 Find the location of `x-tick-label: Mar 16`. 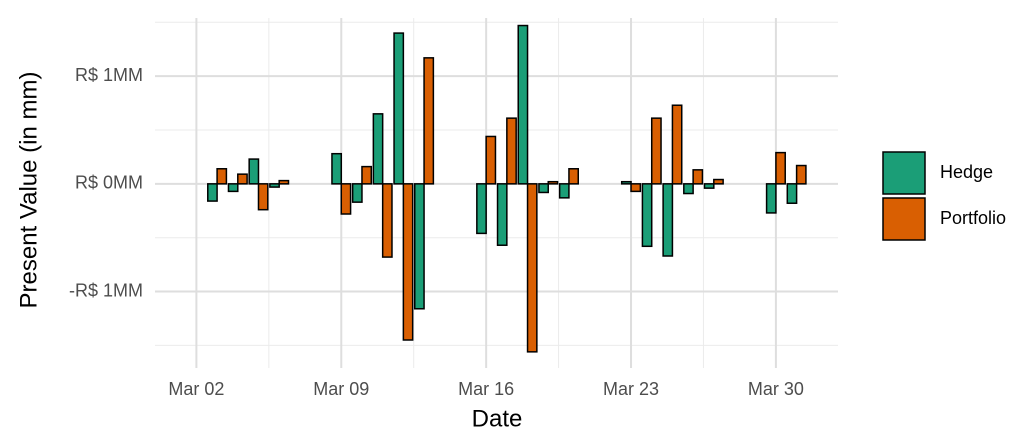

x-tick-label: Mar 16 is located at coordinates (486, 389).